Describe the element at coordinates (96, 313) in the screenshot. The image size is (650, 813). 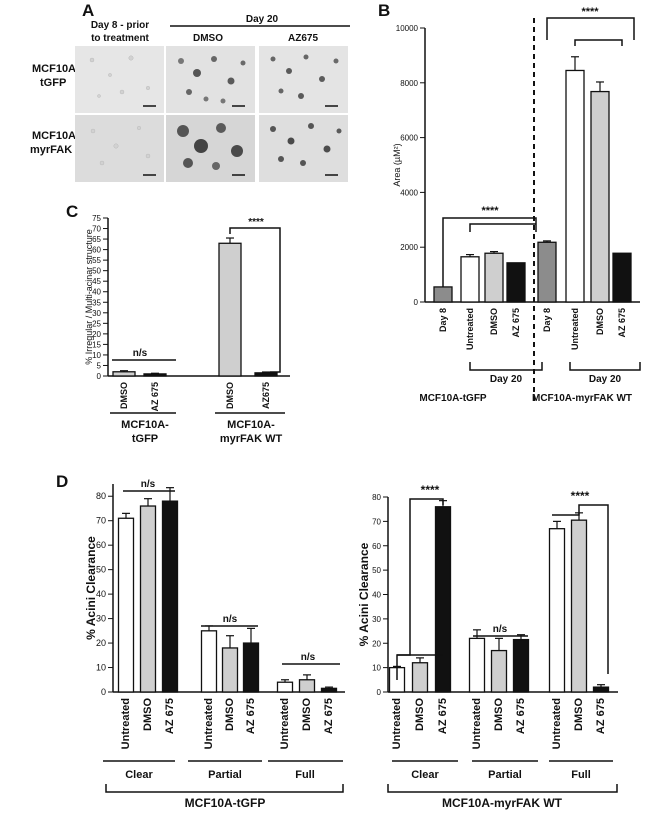
I see `chart-c-y-tick-label: 30` at that location.